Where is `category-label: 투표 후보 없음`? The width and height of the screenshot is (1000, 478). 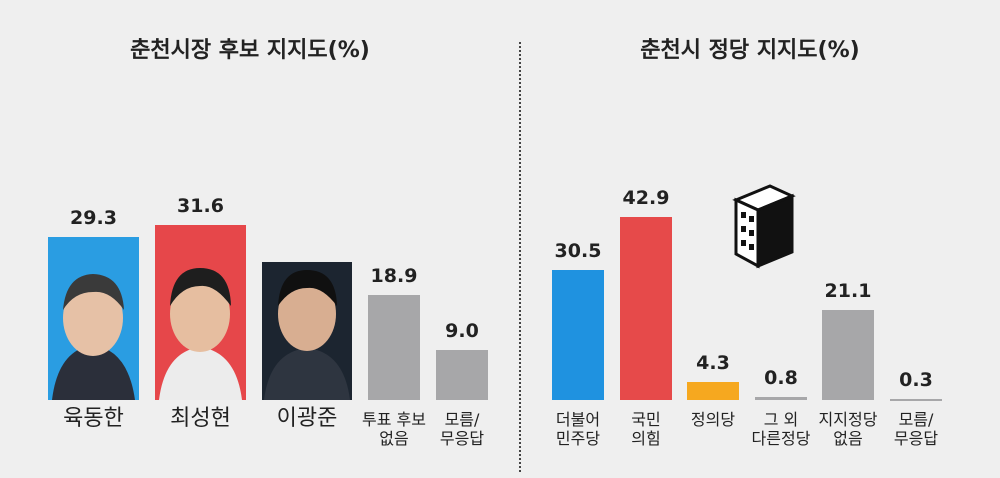
category-label: 투표 후보 없음 is located at coordinates (394, 429).